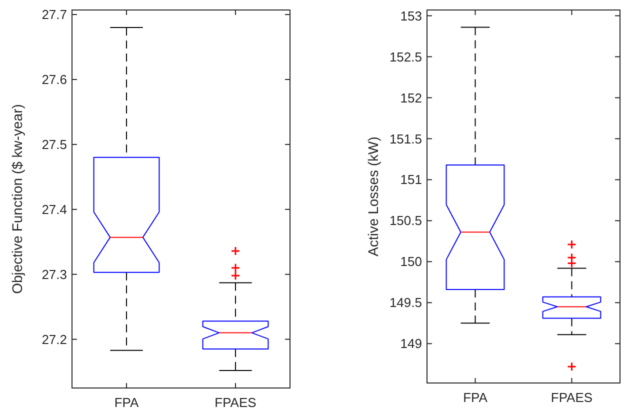 This screenshot has width=625, height=414. I want to click on y-tick-label: 150.5, so click(405, 220).